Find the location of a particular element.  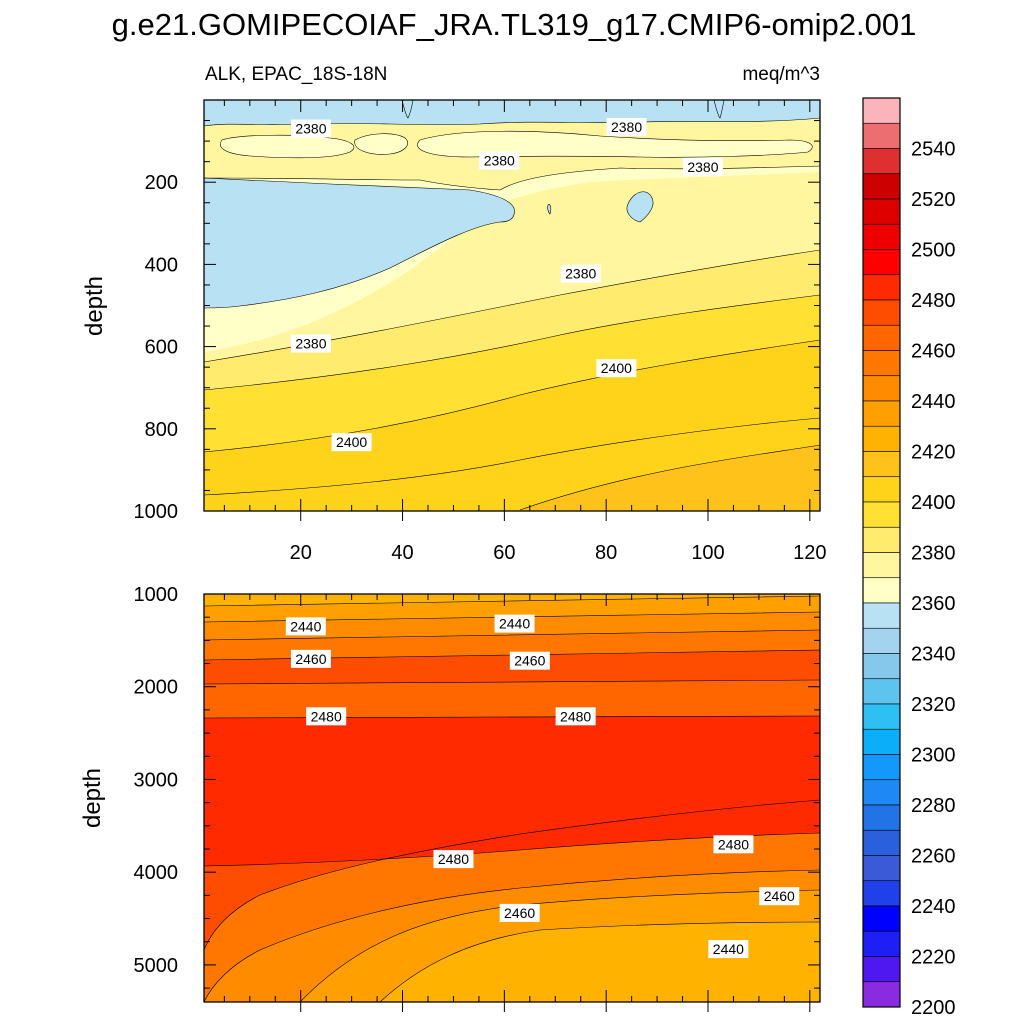

lower-y-tick-label: 4000 is located at coordinates (156, 873).